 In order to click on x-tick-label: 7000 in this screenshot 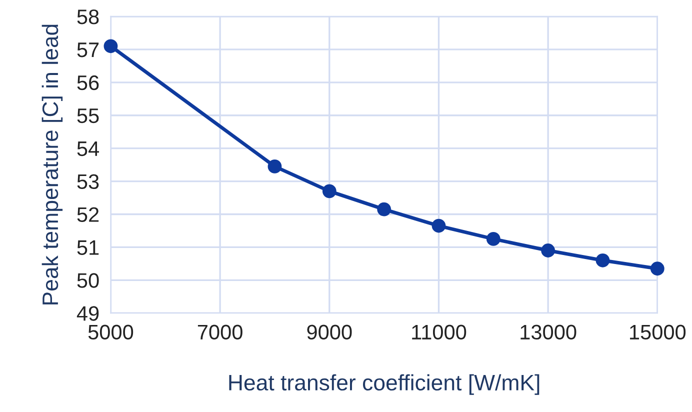, I will do `click(220, 332)`.